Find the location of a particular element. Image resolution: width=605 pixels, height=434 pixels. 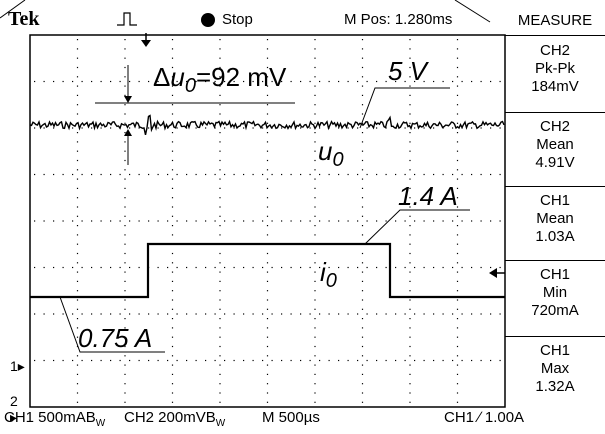

measure-title: MEASURE is located at coordinates (555, 20).